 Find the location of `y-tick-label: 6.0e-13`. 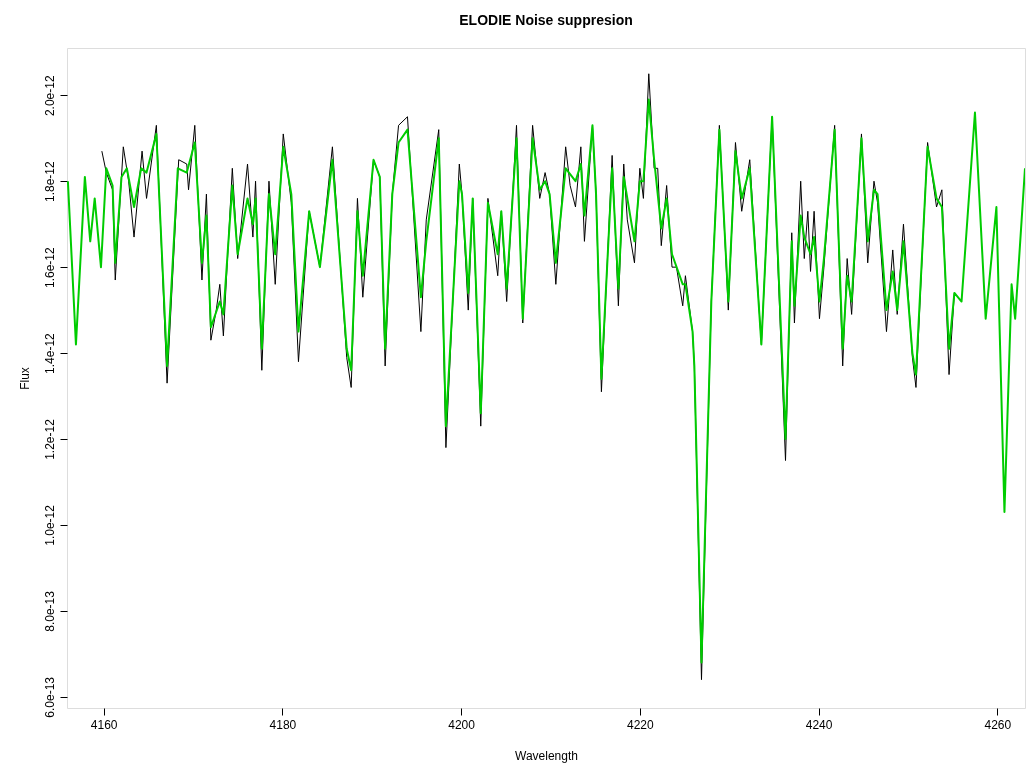

y-tick-label: 6.0e-13 is located at coordinates (49, 697).